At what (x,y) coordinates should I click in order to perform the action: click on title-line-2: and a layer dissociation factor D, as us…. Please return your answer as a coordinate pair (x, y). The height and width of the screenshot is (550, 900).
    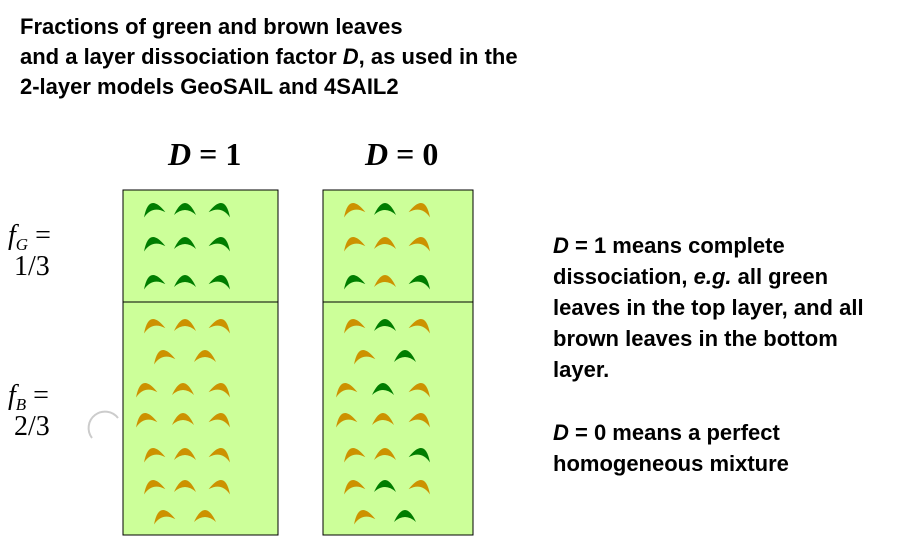
    Looking at the image, I should click on (269, 57).